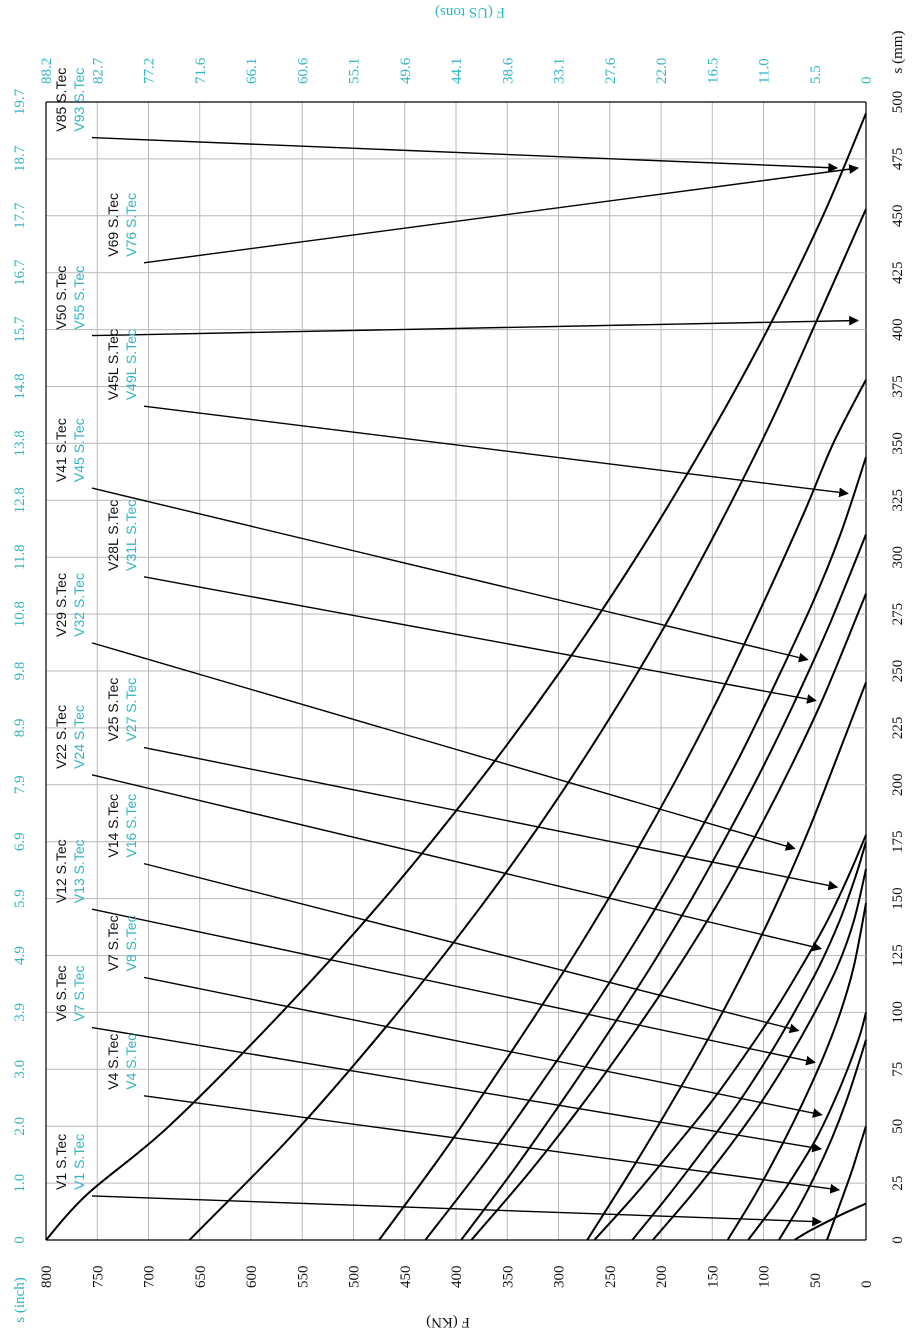  Describe the element at coordinates (898, 1183) in the screenshot. I see `stroke-mm-tick: 25` at that location.